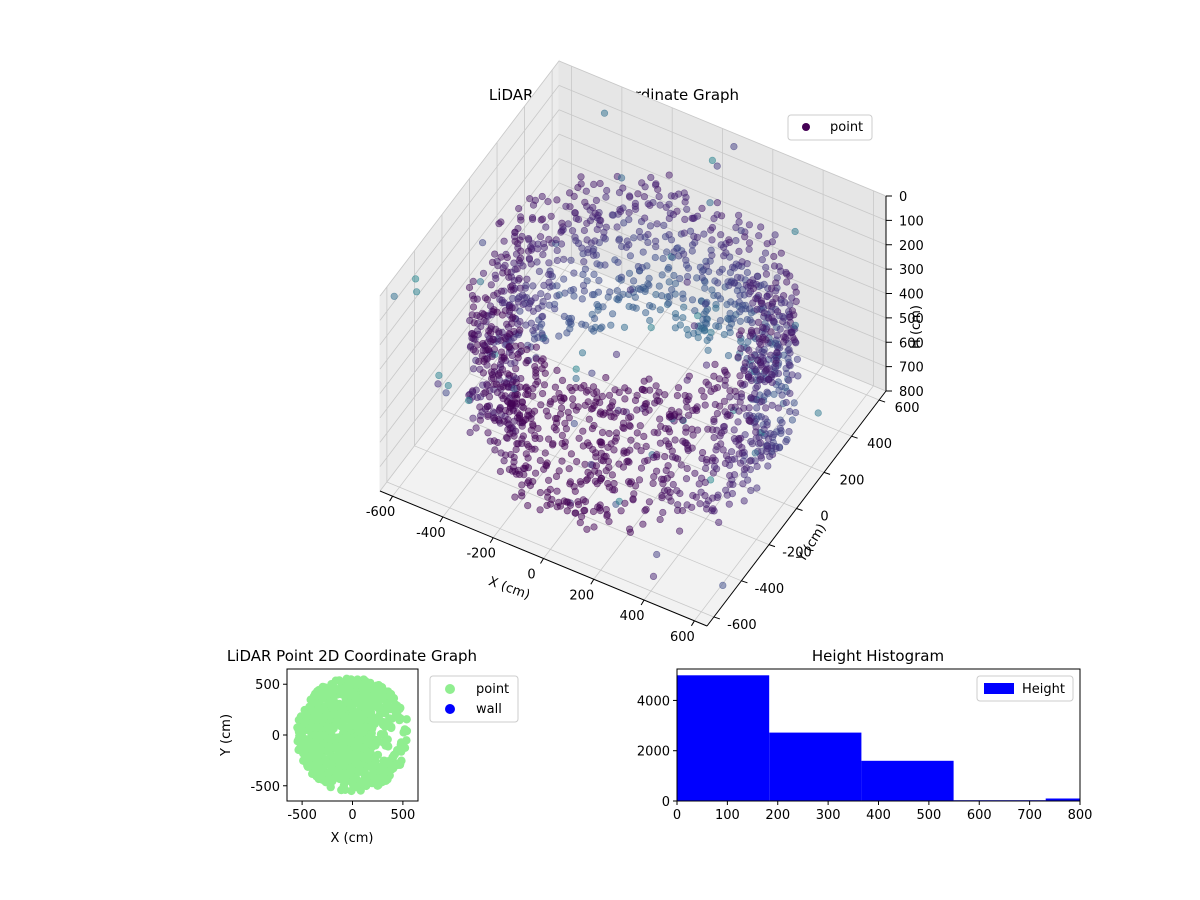 This screenshot has height=900, width=1200. Describe the element at coordinates (865, 758) in the screenshot. I see `histogram-ticks: 0 100 200 300 400 500 600 700 800 0 2000 4000` at that location.